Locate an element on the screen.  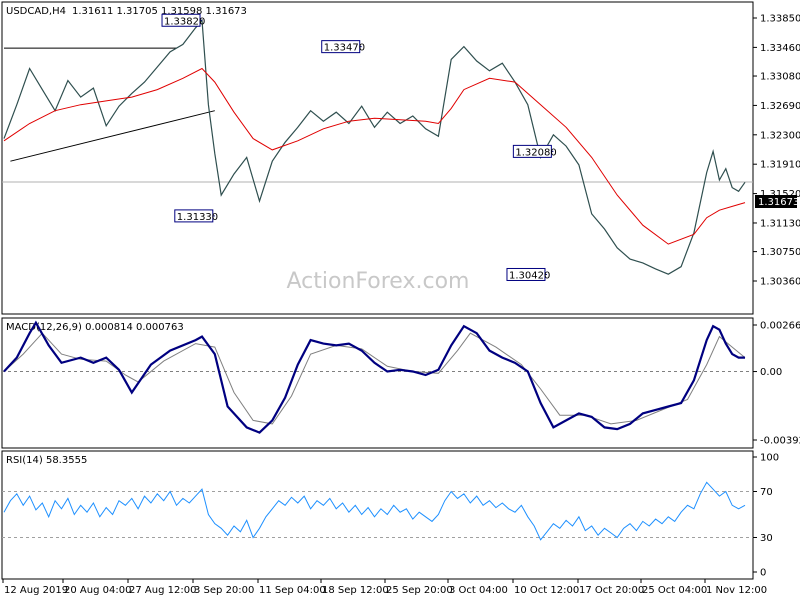
x-tick-label: 12 Aug 2019 is located at coordinates (36, 590).